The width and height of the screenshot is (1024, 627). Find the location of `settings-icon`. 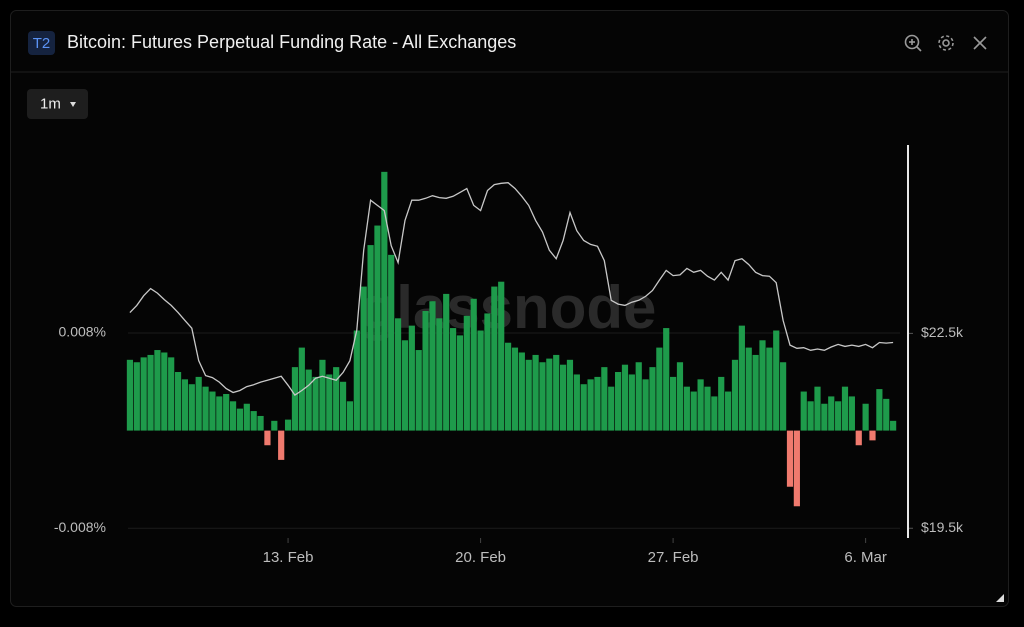

settings-icon is located at coordinates (946, 43).